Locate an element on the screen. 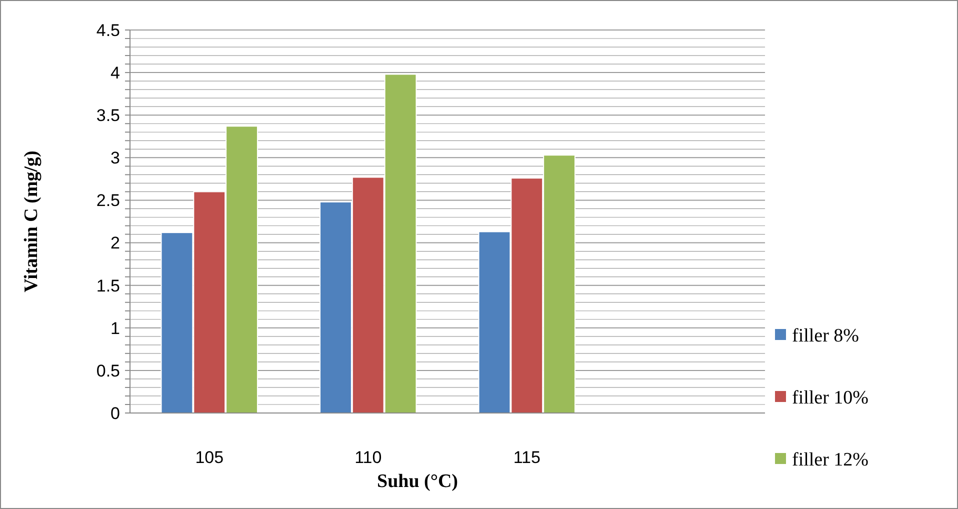  legend-label: filler 8% is located at coordinates (826, 336).